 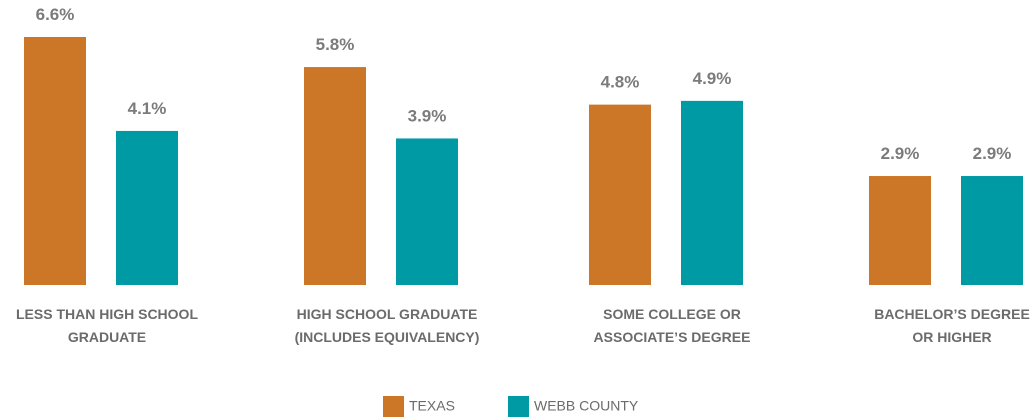 I want to click on value-label: 6.6%, so click(x=55, y=14).